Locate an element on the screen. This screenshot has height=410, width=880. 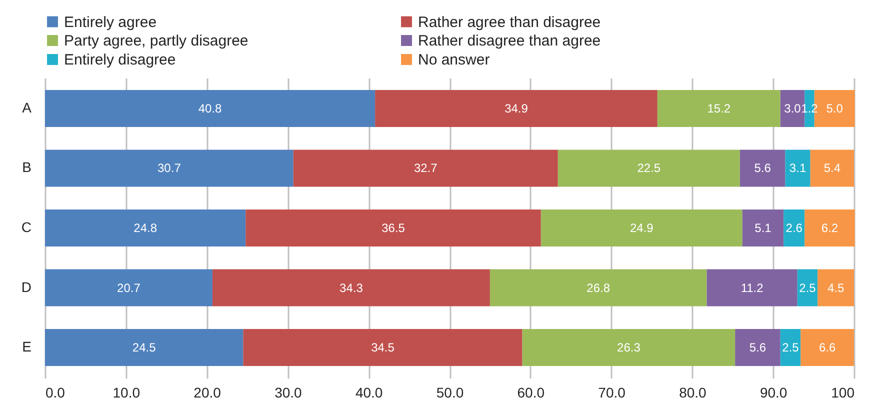
data-label: 26.8 is located at coordinates (598, 287).